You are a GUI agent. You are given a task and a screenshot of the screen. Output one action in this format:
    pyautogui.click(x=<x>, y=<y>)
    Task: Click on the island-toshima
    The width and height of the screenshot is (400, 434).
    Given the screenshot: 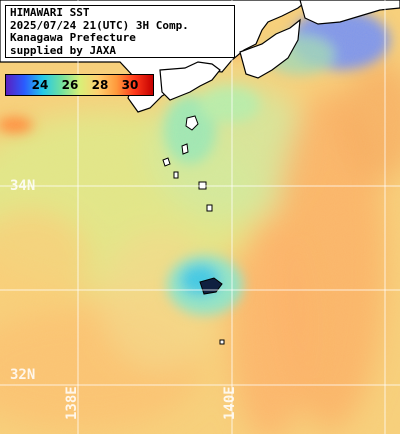 What is the action you would take?
    pyautogui.click(x=185, y=149)
    